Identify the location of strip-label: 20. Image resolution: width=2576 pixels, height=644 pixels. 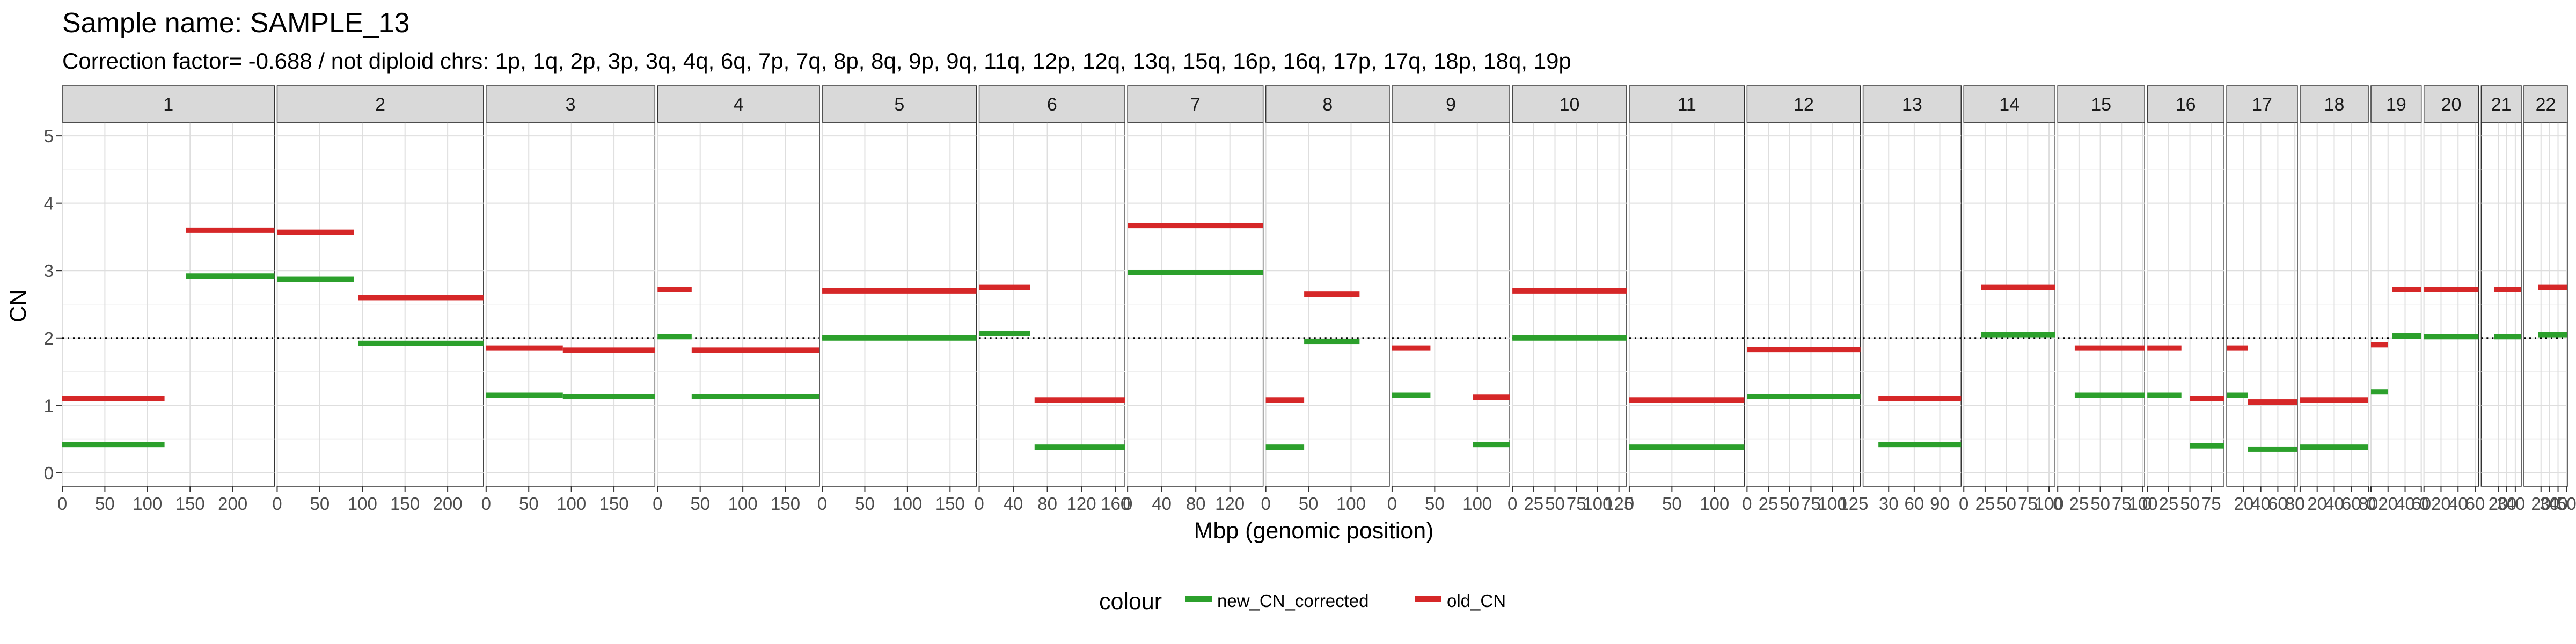
(2451, 104).